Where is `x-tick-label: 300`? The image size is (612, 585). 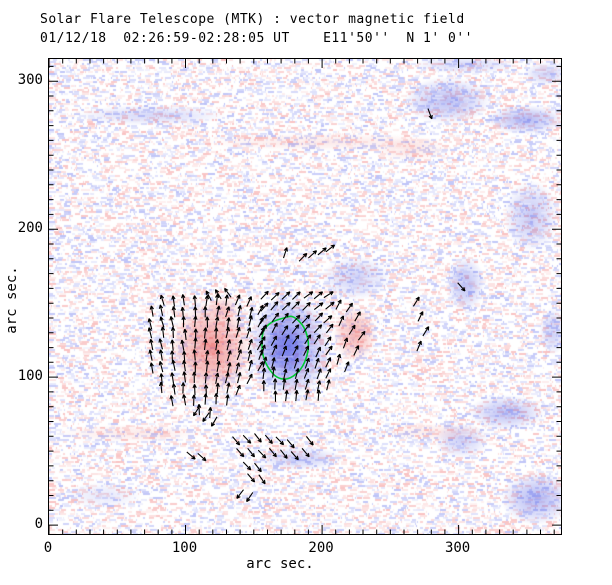
x-tick-label: 300 is located at coordinates (457, 548).